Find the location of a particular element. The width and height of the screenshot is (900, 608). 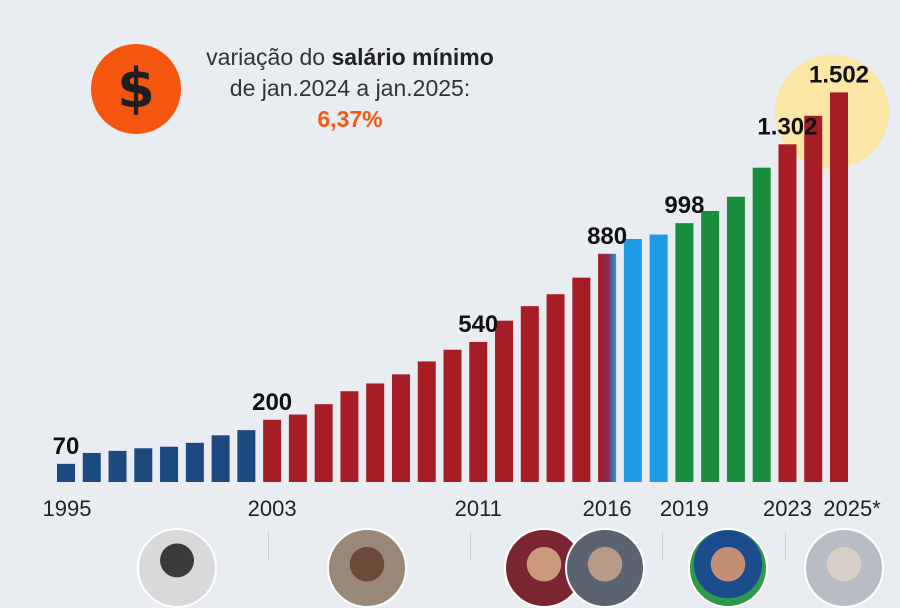

portrait-1-icon is located at coordinates (177, 568).